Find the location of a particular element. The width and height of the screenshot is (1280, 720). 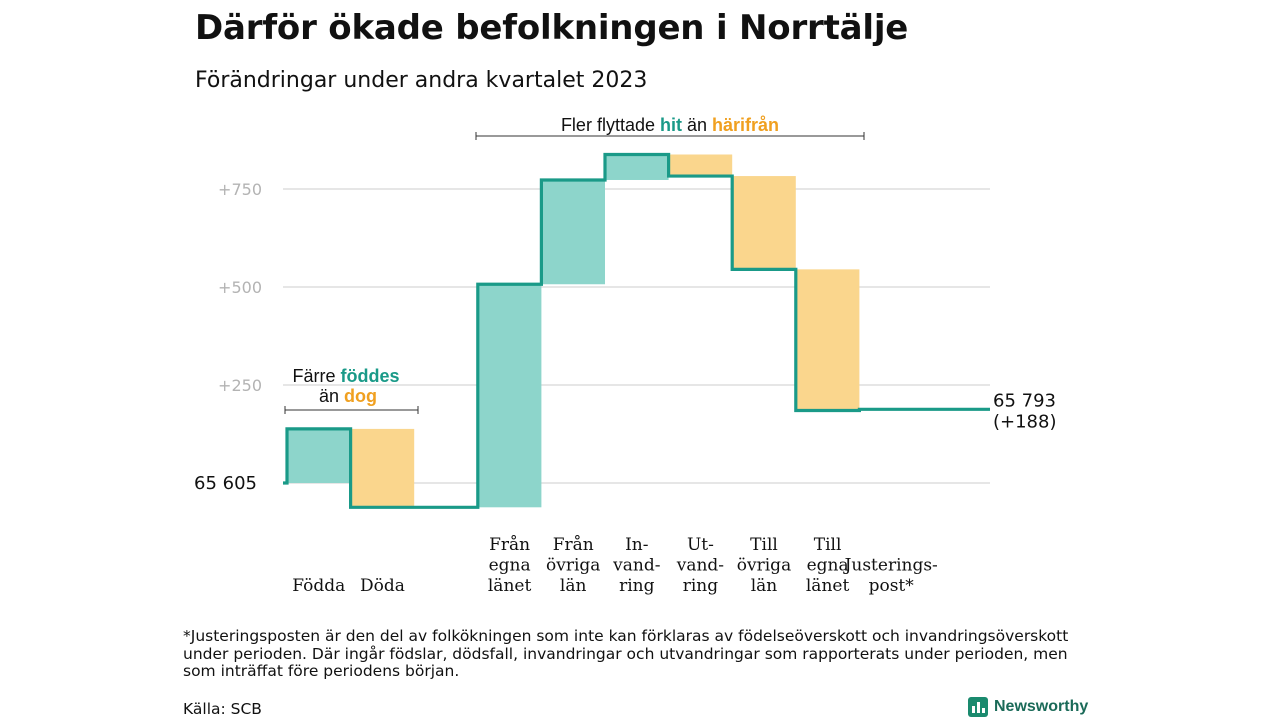

category-label: Ut- is located at coordinates (700, 545).